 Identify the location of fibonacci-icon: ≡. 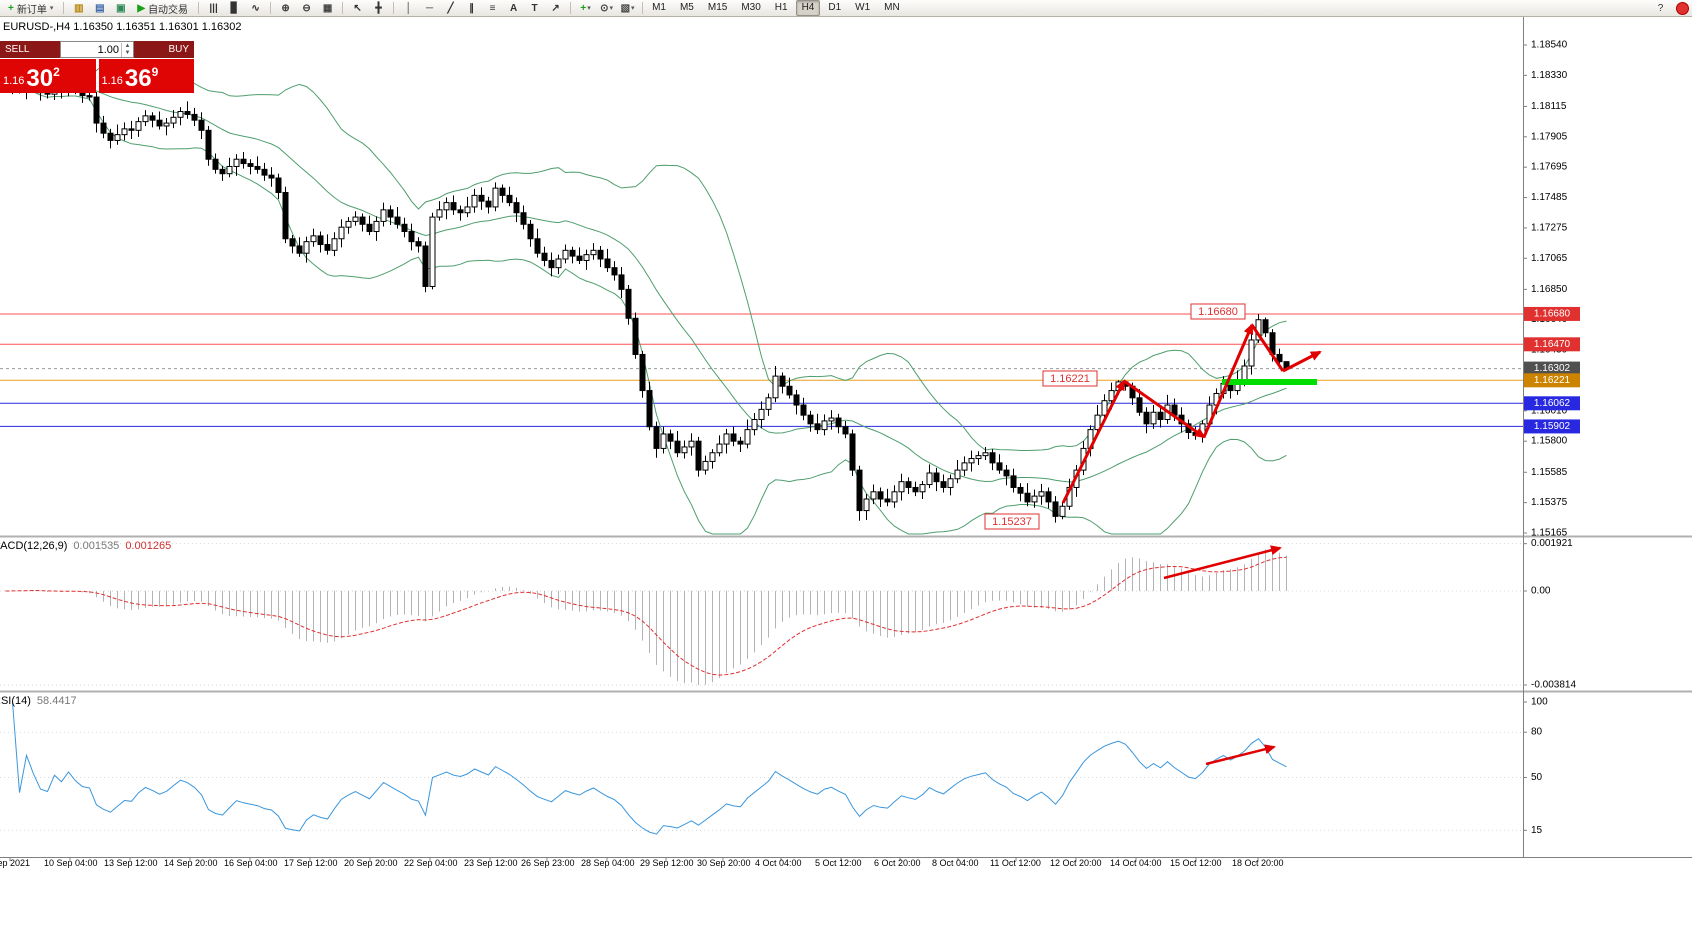
(492, 8).